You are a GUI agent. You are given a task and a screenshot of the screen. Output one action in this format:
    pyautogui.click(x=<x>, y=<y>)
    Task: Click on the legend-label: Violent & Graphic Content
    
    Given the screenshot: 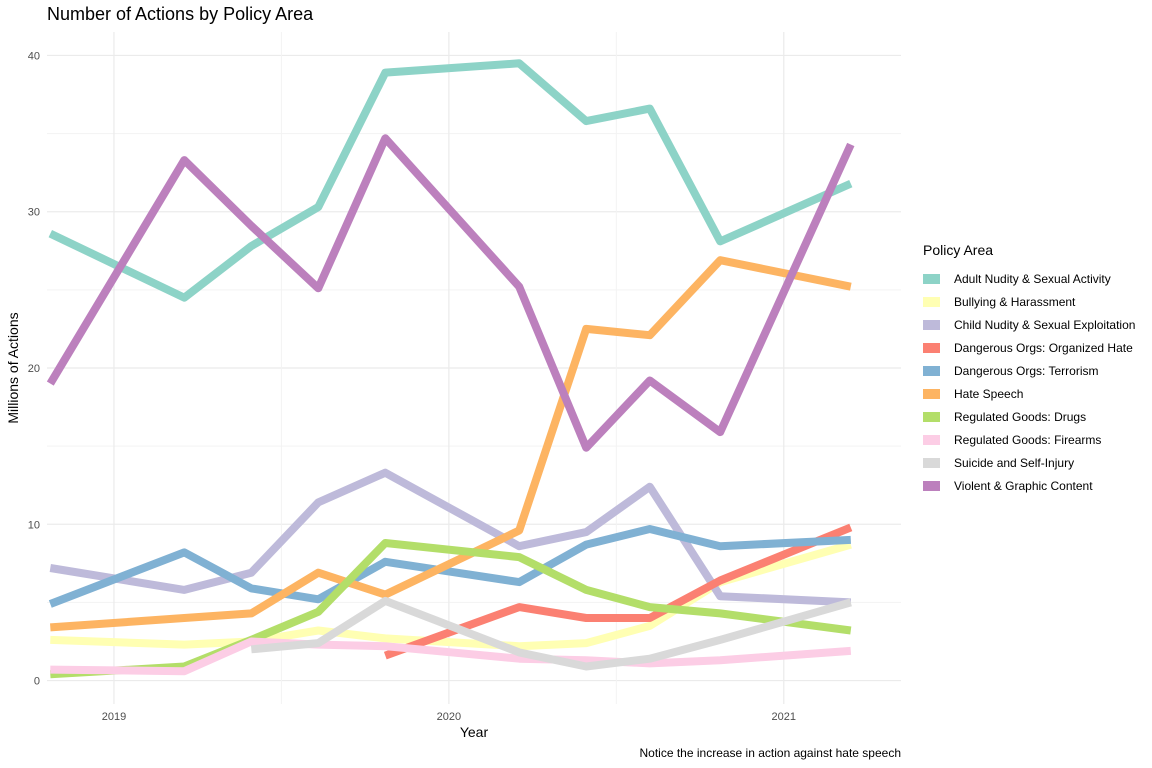 What is the action you would take?
    pyautogui.click(x=1023, y=485)
    